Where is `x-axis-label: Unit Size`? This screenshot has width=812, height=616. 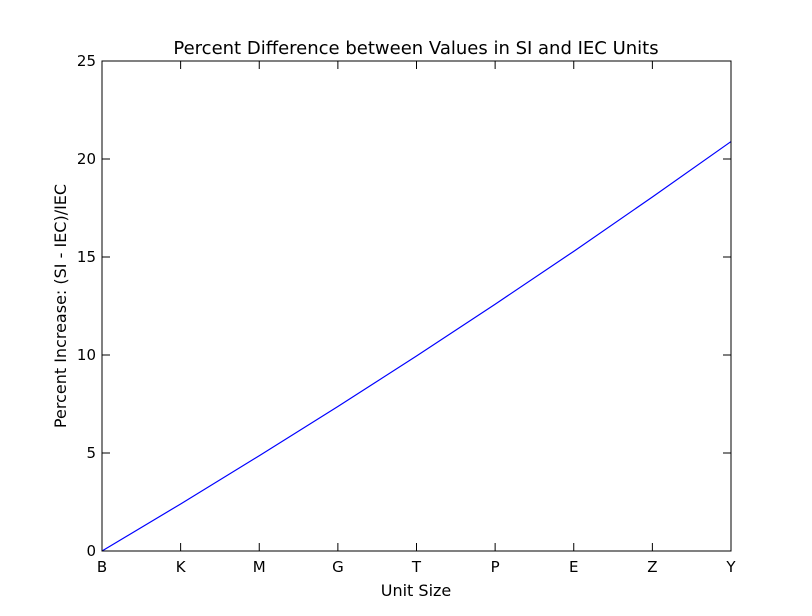
x-axis-label: Unit Size is located at coordinates (416, 590).